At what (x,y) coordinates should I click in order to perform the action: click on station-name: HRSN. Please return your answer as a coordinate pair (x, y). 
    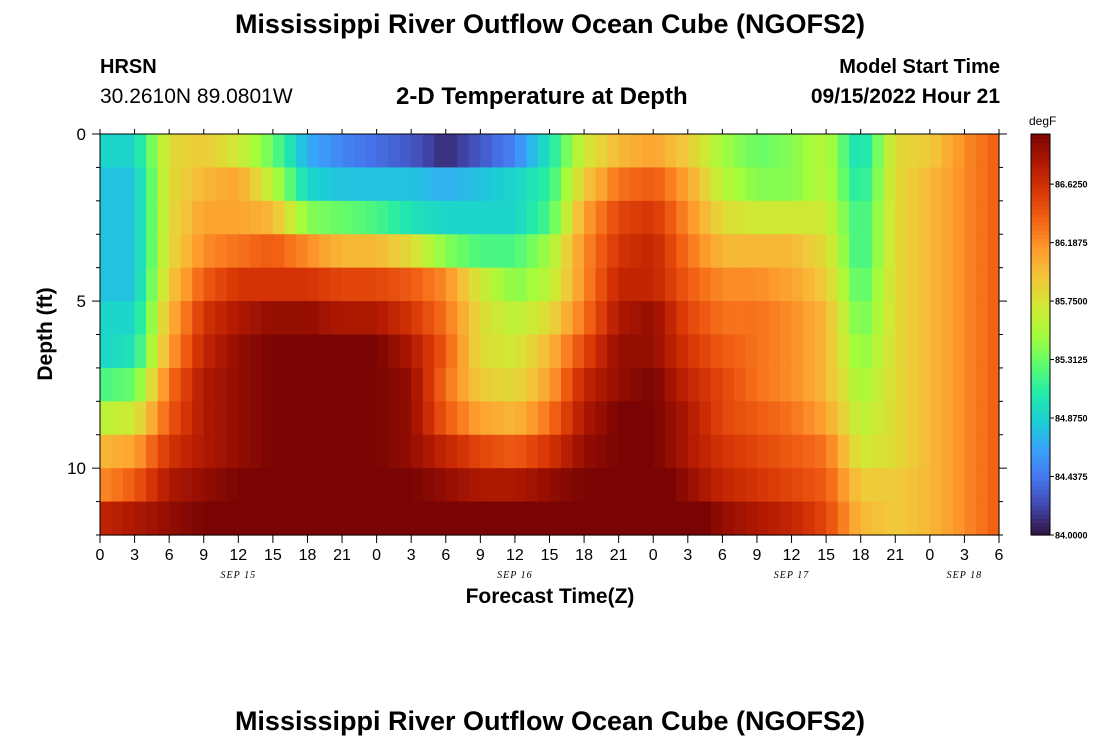
    Looking at the image, I should click on (128, 67).